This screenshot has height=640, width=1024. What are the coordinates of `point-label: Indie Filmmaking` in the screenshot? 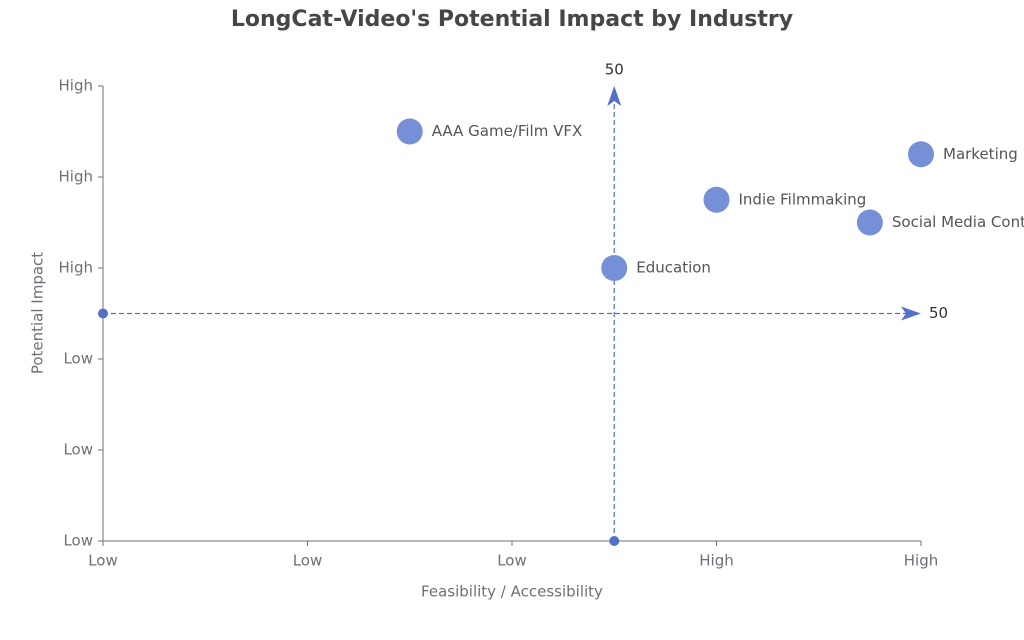 It's located at (803, 199).